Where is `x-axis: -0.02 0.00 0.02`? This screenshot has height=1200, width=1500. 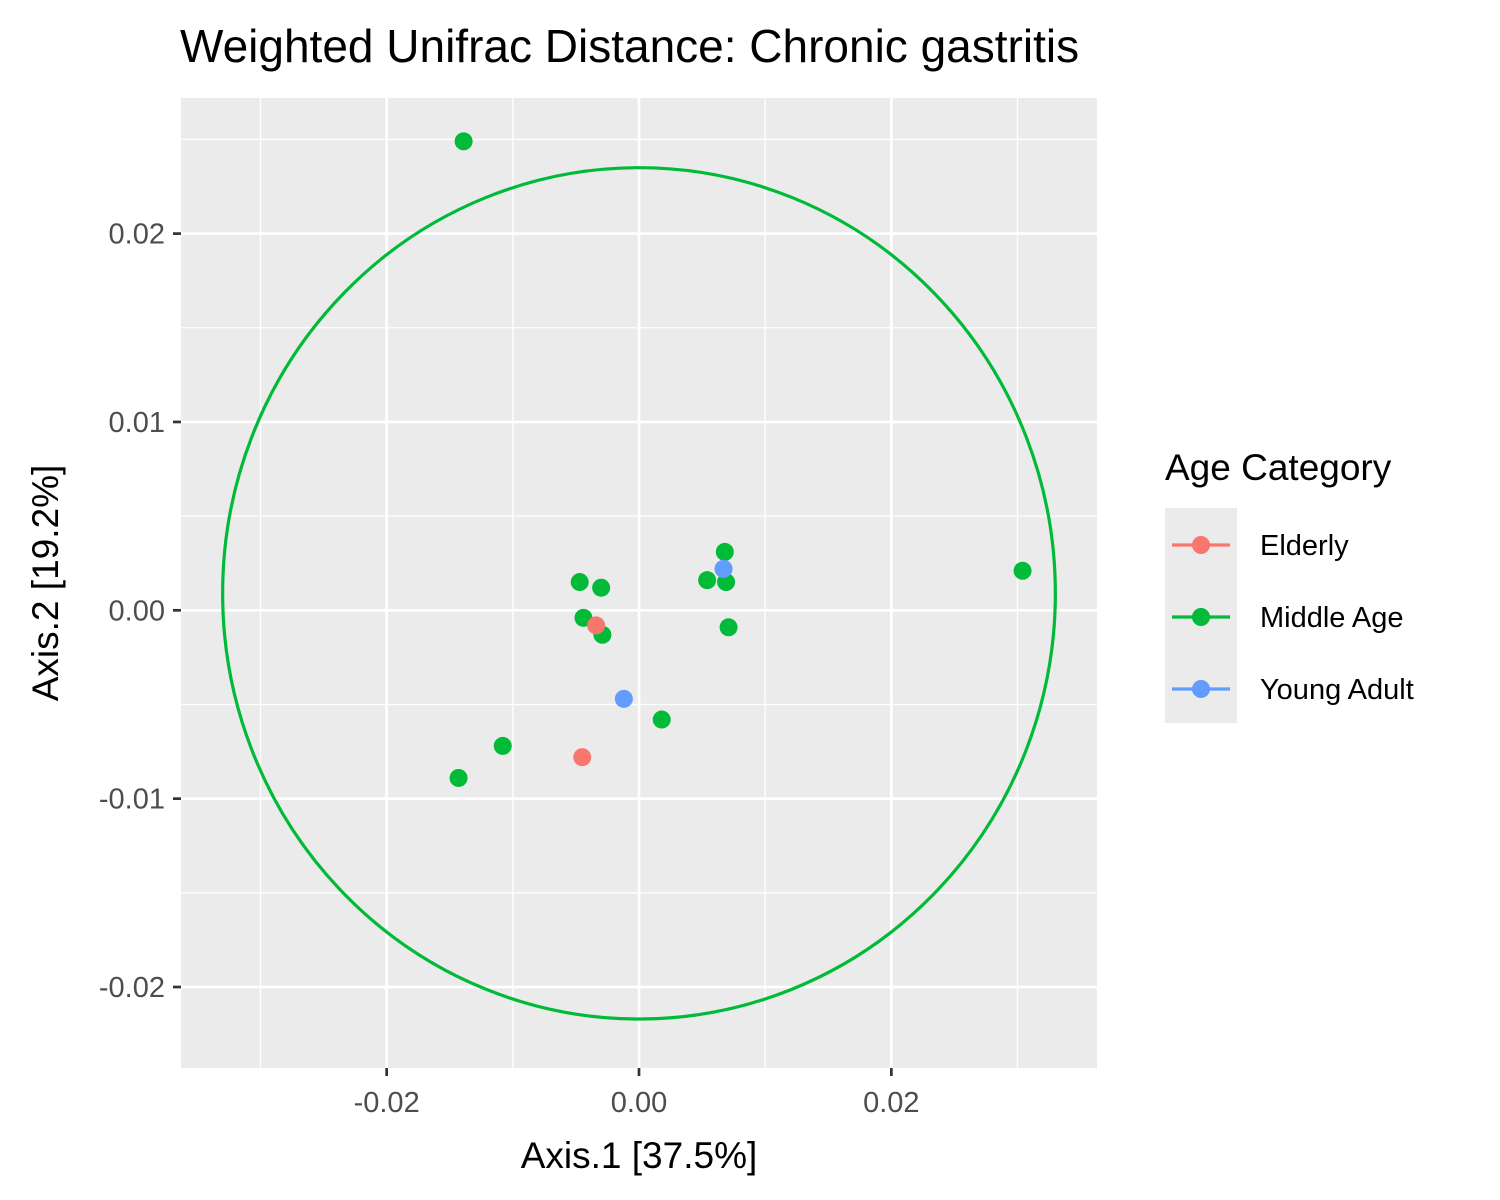 x-axis: -0.02 0.00 0.02 is located at coordinates (637, 1093).